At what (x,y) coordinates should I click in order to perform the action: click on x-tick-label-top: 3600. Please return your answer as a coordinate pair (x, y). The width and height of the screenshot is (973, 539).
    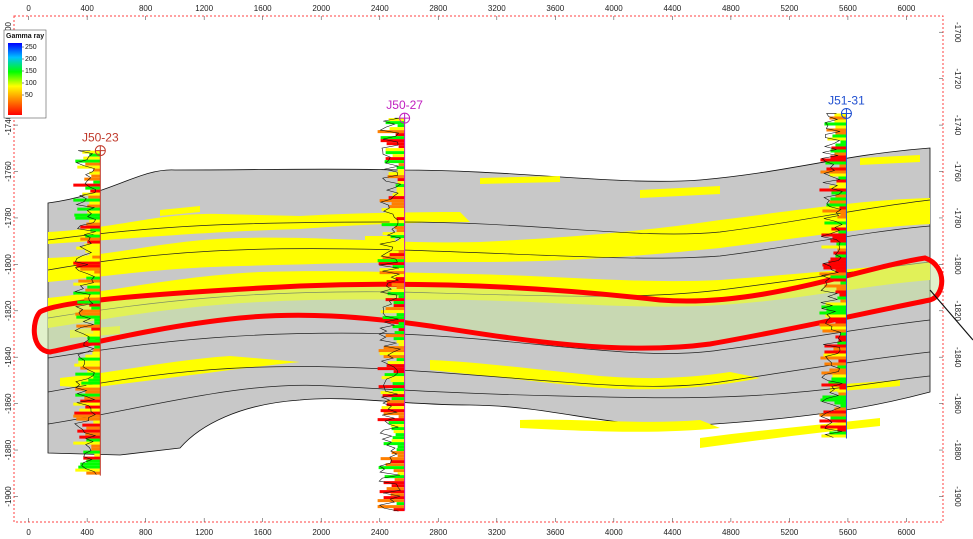
    Looking at the image, I should click on (555, 8).